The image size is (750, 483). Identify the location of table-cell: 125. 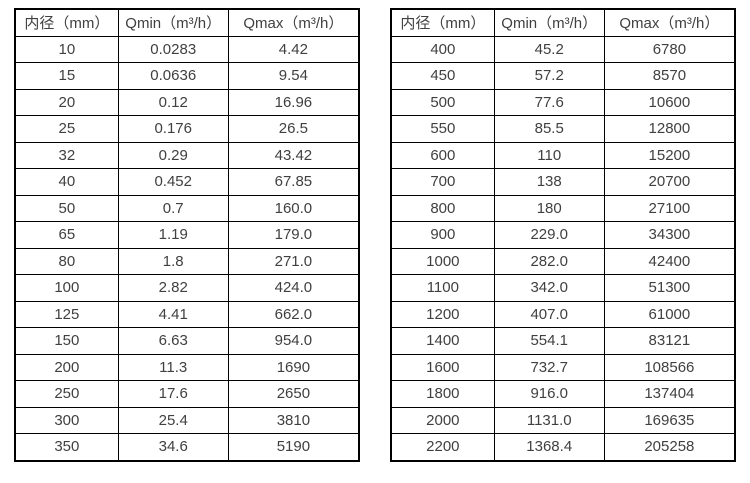
(66, 314).